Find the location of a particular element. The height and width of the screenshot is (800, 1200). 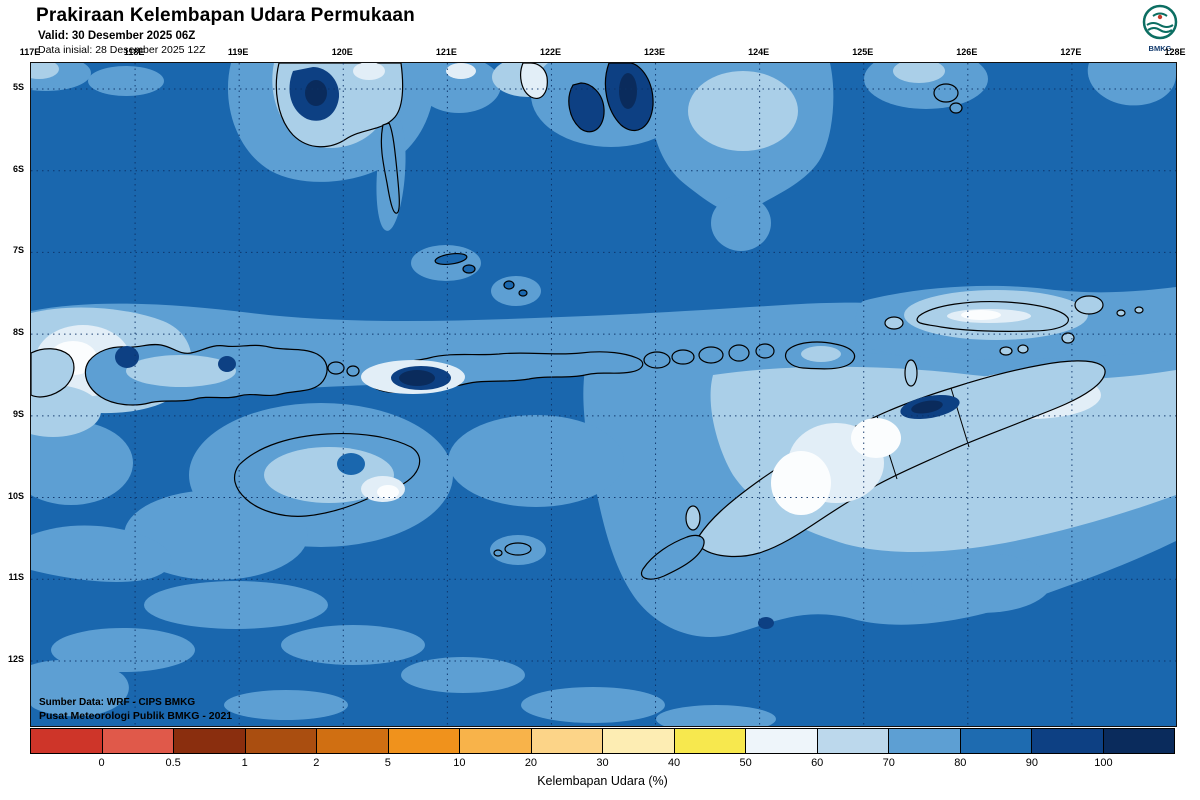

lon-label-124E: 124E is located at coordinates (759, 52).